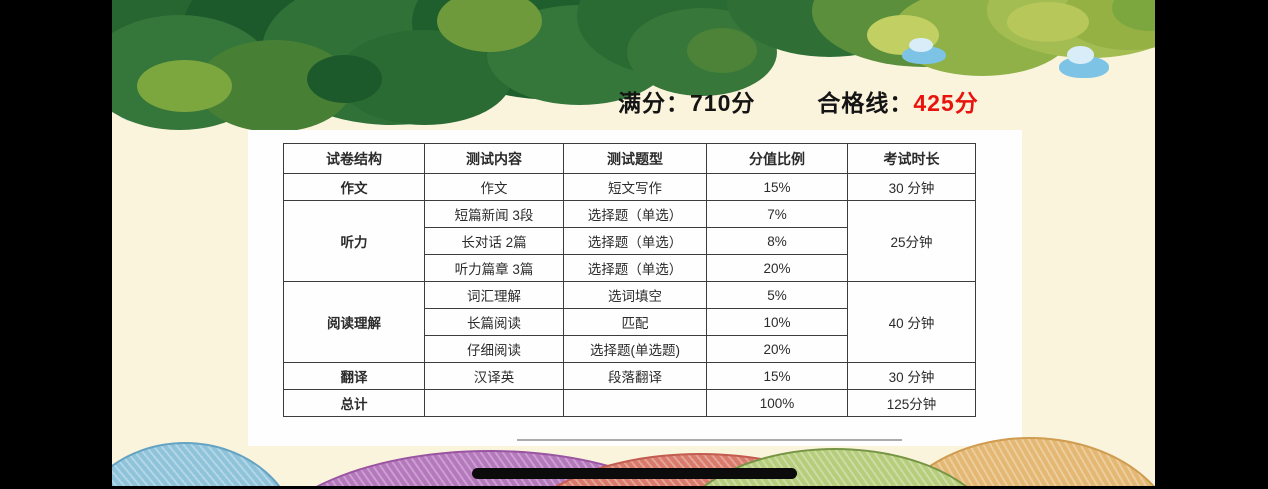 The height and width of the screenshot is (489, 1268). Describe the element at coordinates (687, 103) in the screenshot. I see `max-score-text: 满分：710分` at that location.